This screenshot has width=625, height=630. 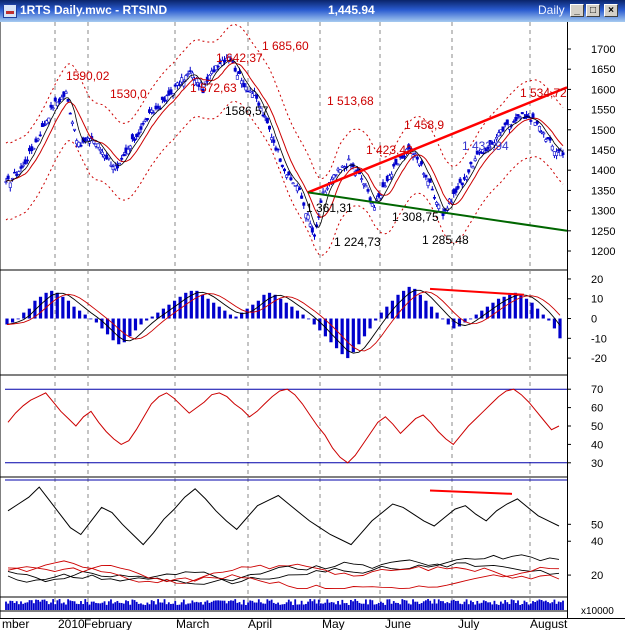 I want to click on price-annotation: 1 361,31, so click(x=329, y=208).